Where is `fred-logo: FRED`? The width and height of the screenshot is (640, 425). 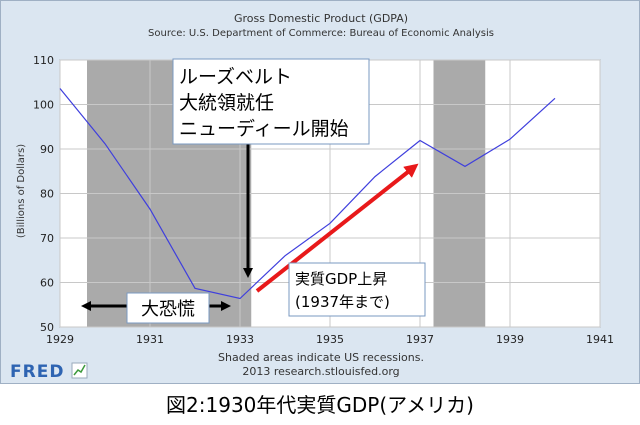 fred-logo: FRED is located at coordinates (49, 372).